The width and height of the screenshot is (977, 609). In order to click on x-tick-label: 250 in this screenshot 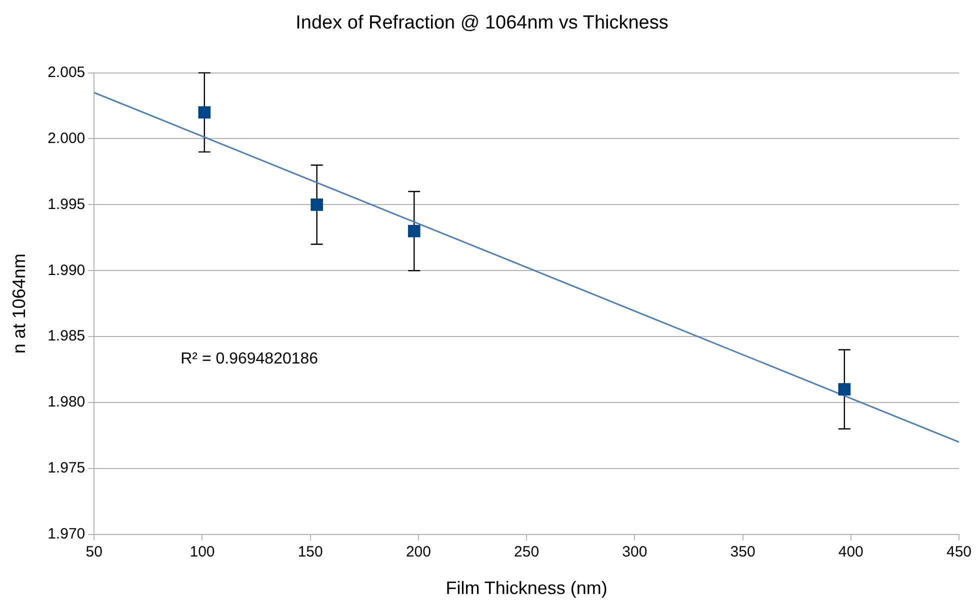, I will do `click(527, 552)`.